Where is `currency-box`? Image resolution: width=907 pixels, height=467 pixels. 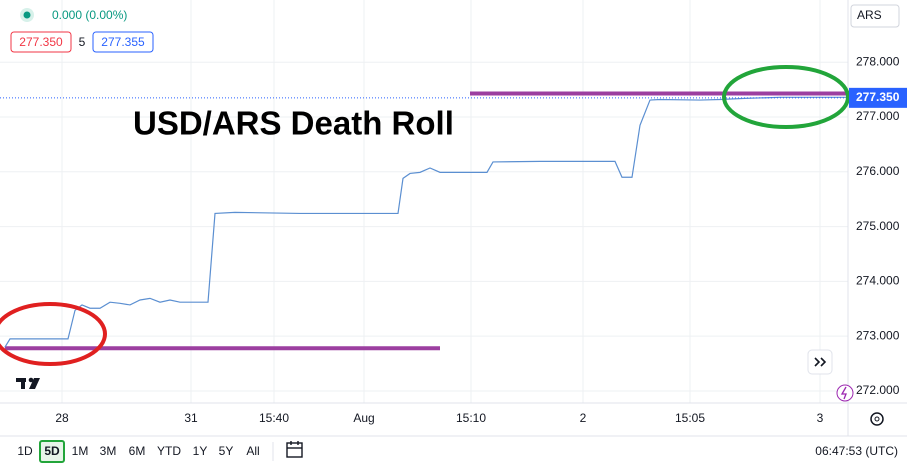
currency-box is located at coordinates (875, 16).